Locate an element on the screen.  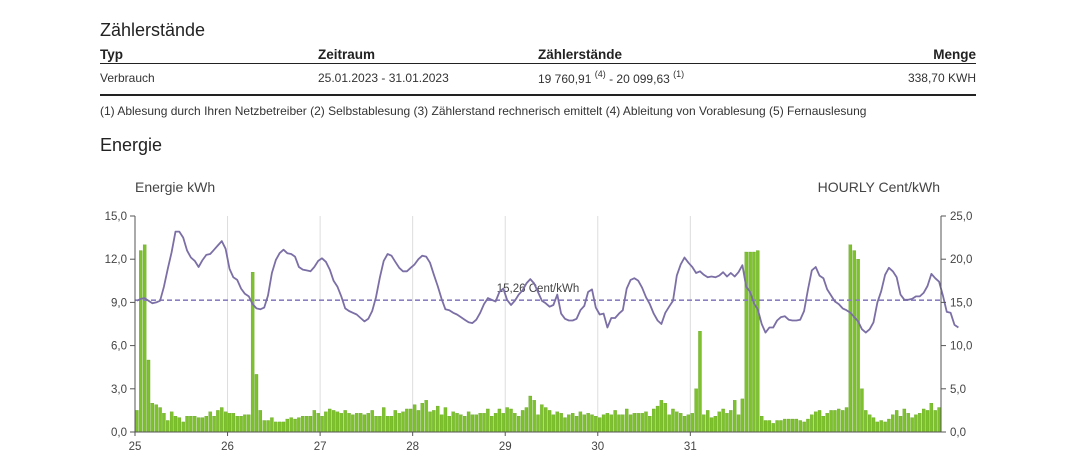
reading-end: 20 099,63 is located at coordinates (643, 79).